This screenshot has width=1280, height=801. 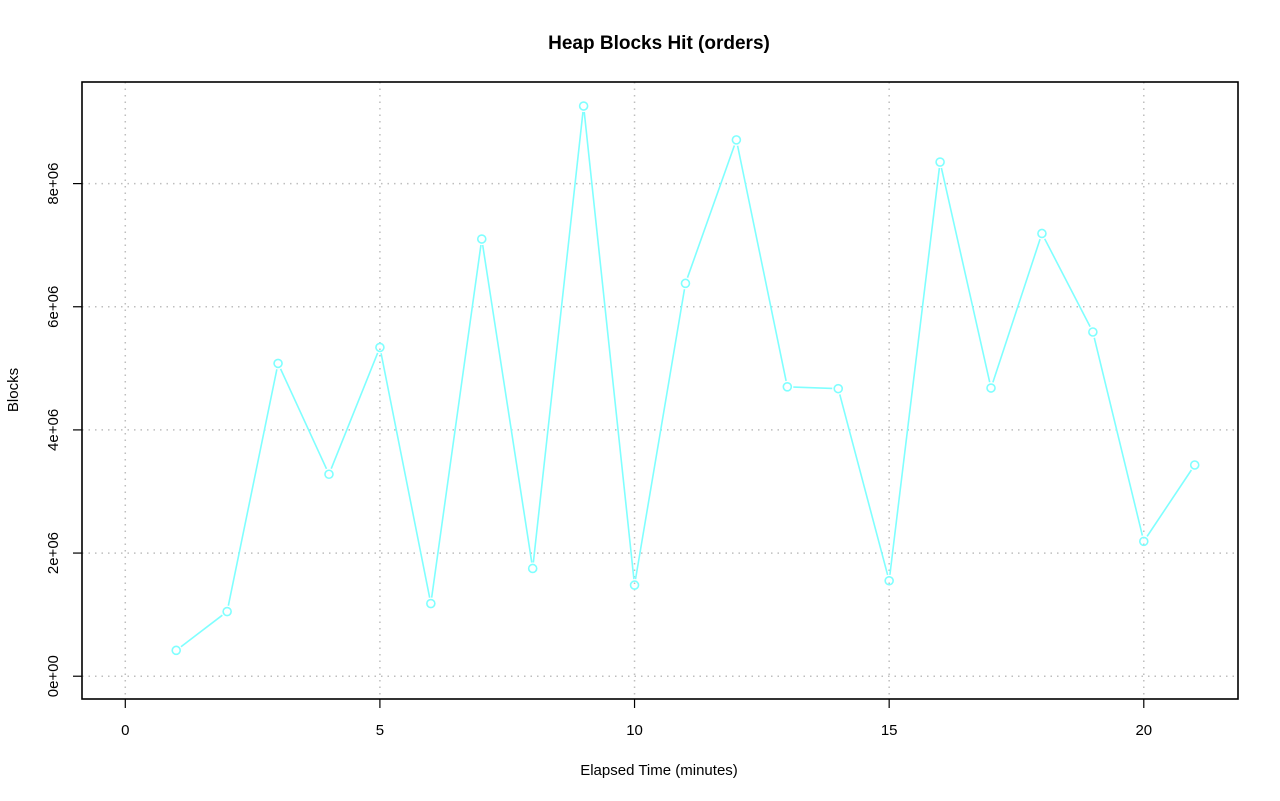 I want to click on x-tick-label: 10, so click(x=634, y=730).